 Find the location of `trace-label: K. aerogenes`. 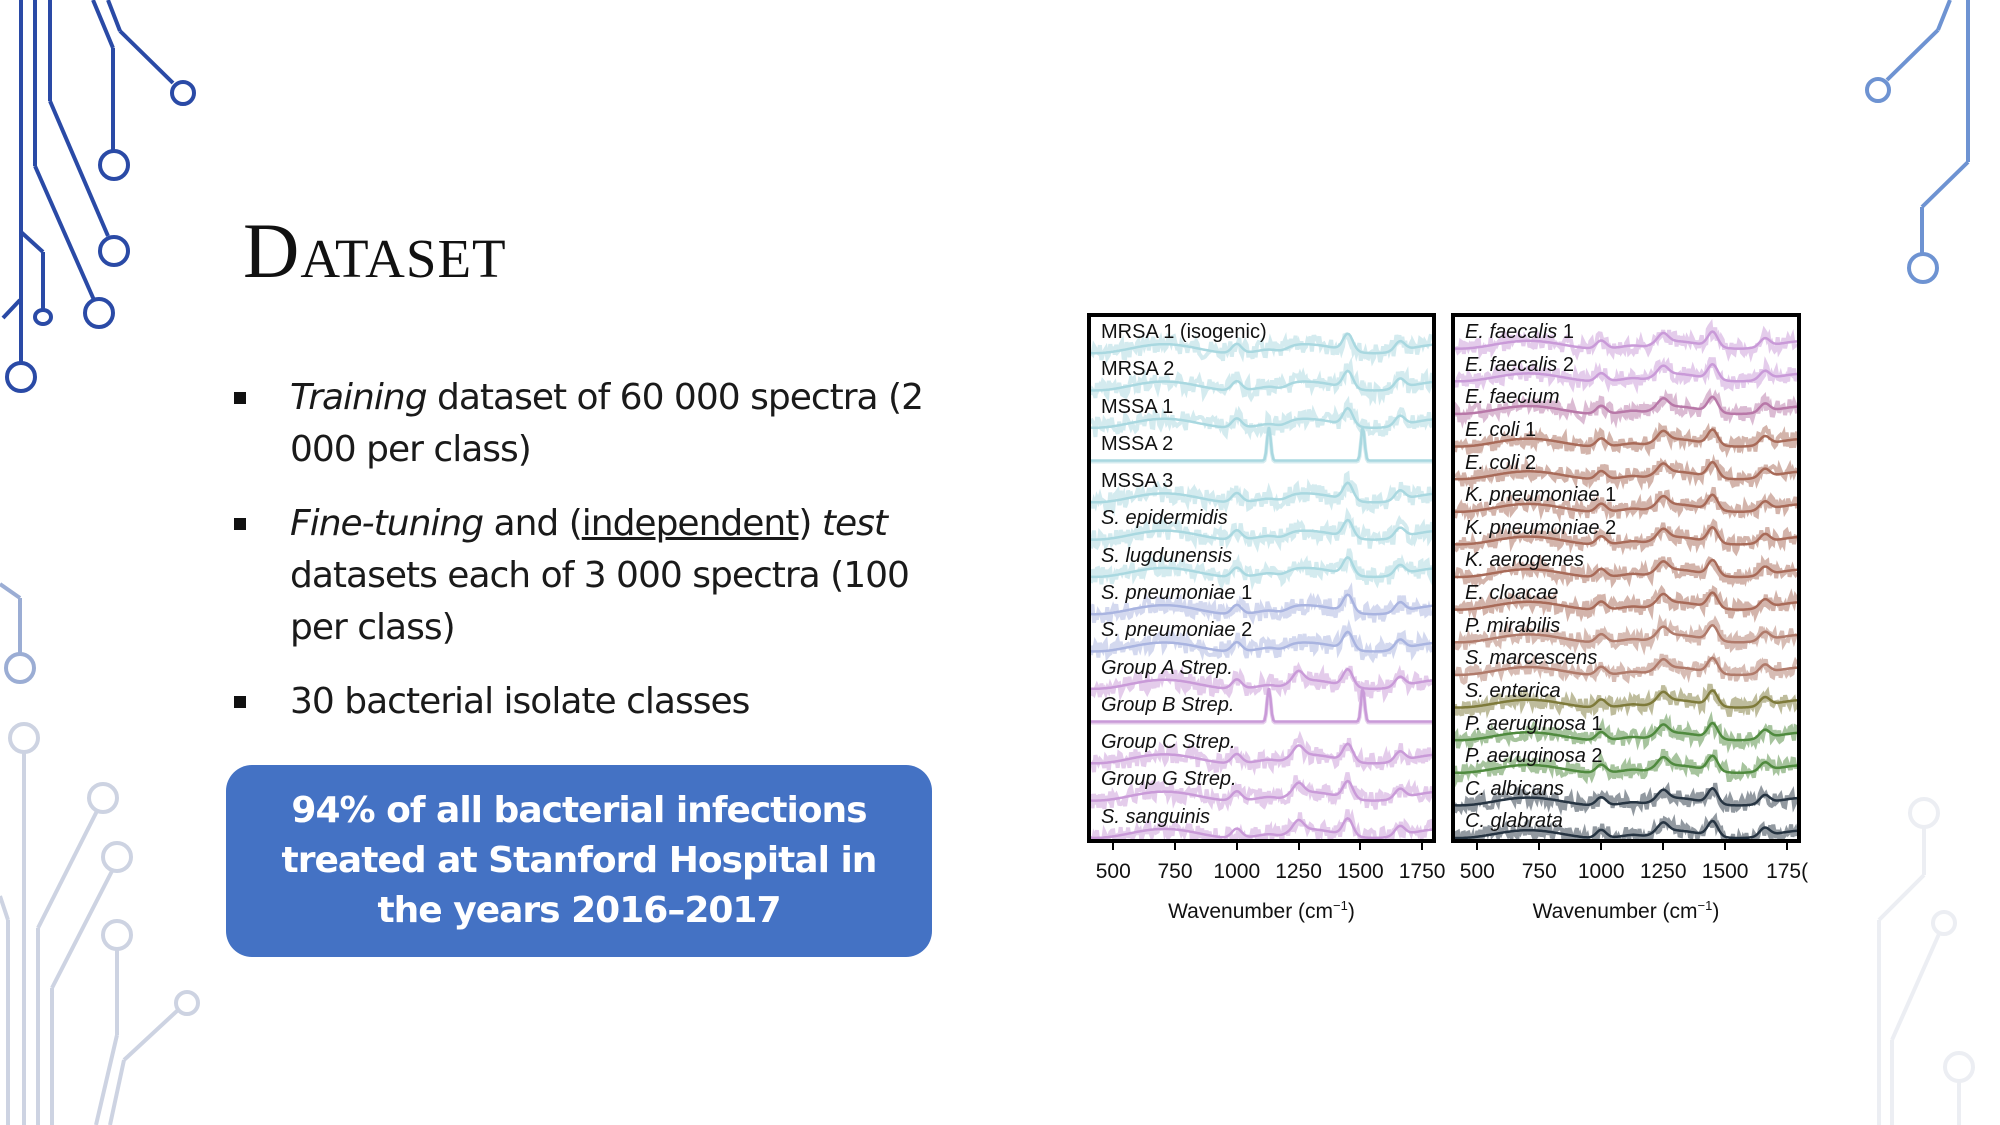

trace-label: K. aerogenes is located at coordinates (1524, 560).